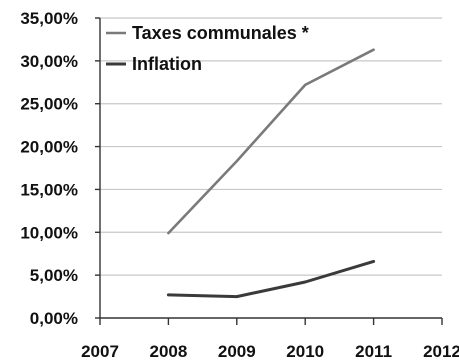 The height and width of the screenshot is (361, 459). What do you see at coordinates (49, 104) in the screenshot?
I see `y-tick-label: 25,00%` at bounding box center [49, 104].